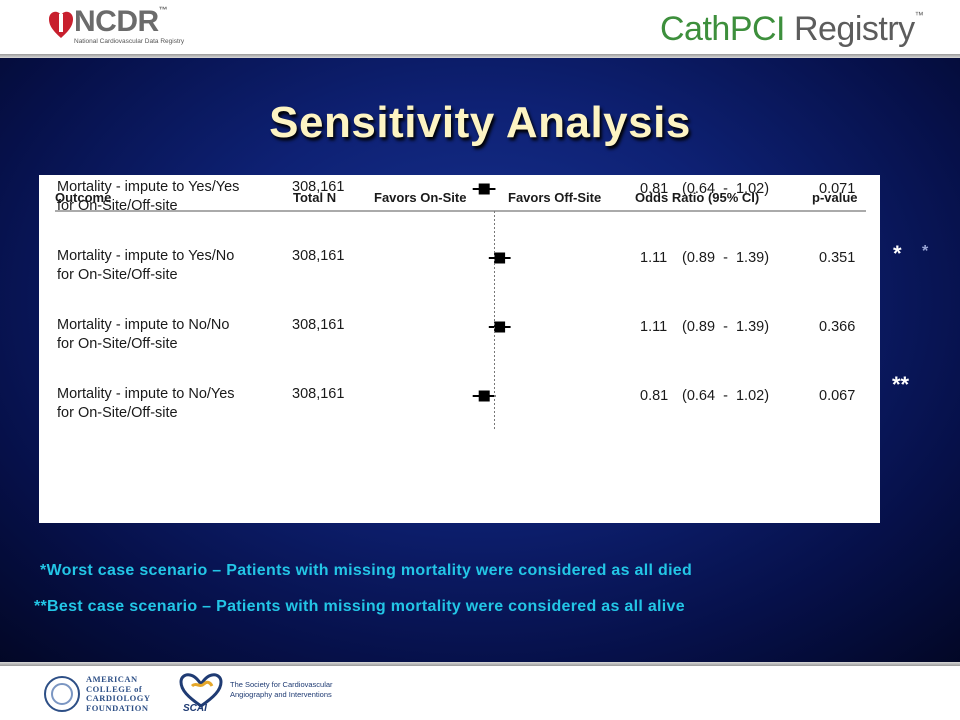 Image resolution: width=960 pixels, height=720 pixels. I want to click on acc-seal-icon, so click(62, 694).